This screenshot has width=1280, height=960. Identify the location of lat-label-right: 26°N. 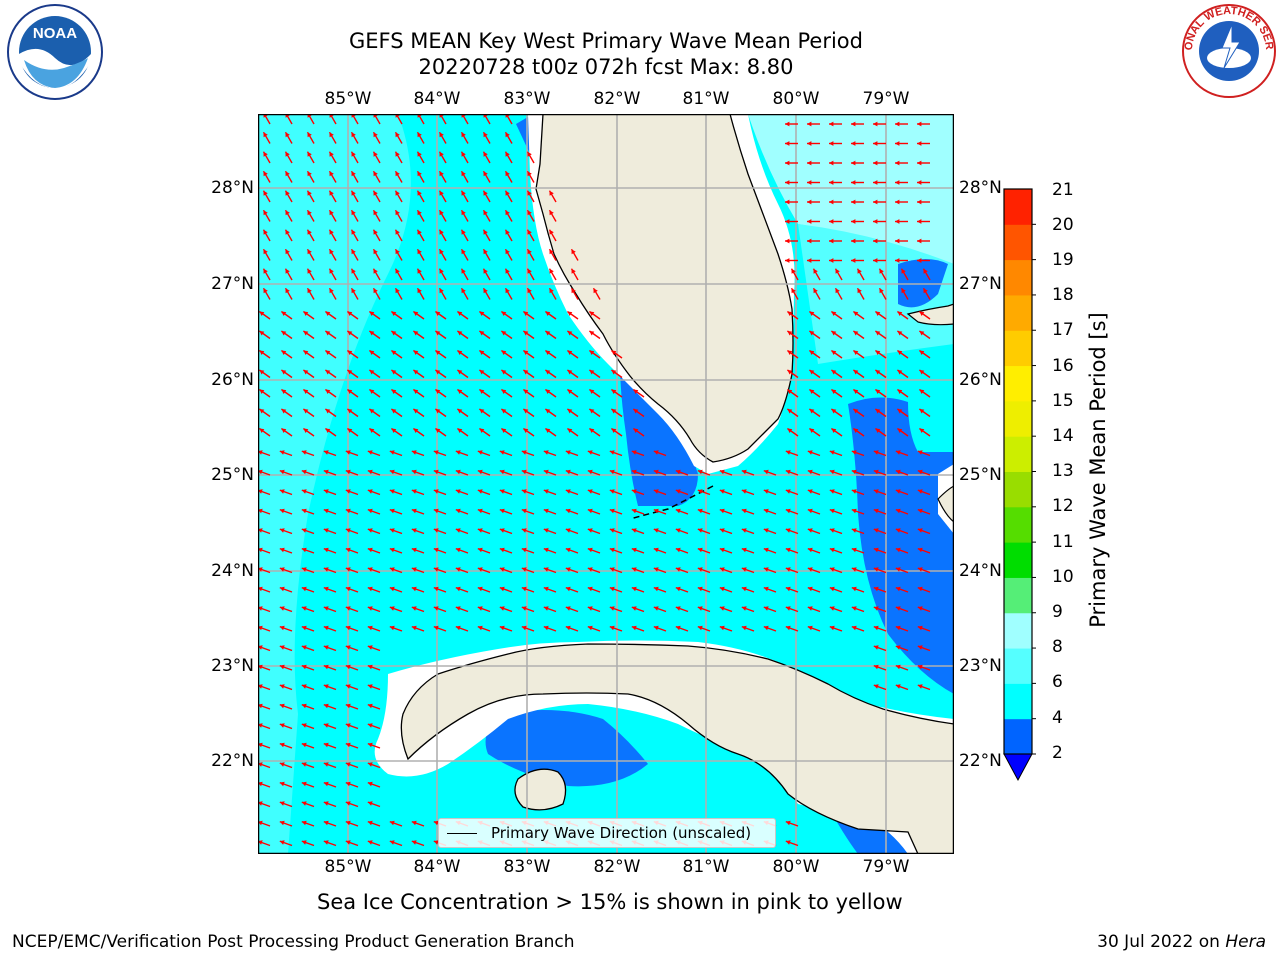
(980, 380).